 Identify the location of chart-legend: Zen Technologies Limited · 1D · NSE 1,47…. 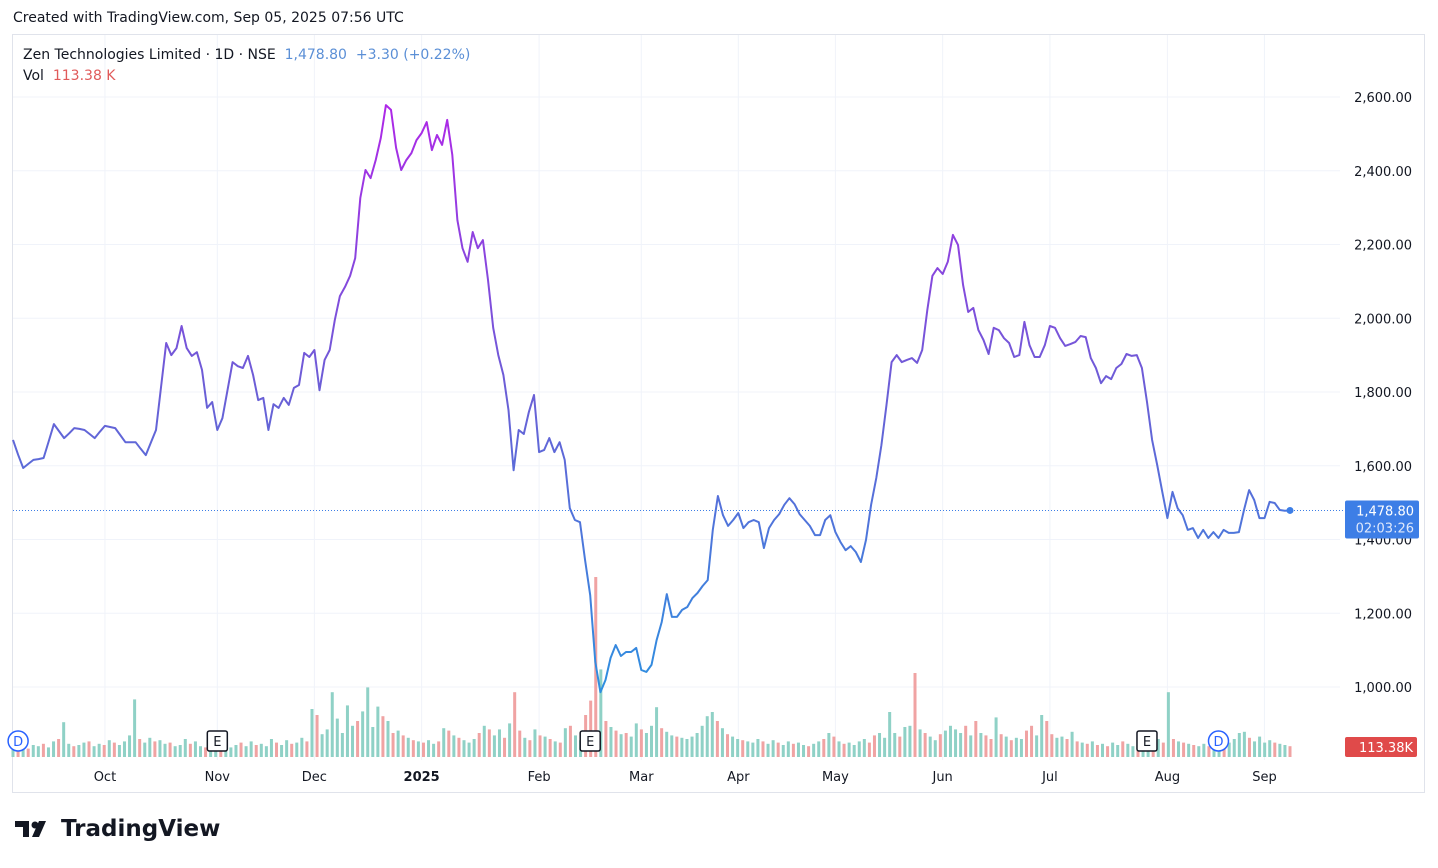
(246, 66).